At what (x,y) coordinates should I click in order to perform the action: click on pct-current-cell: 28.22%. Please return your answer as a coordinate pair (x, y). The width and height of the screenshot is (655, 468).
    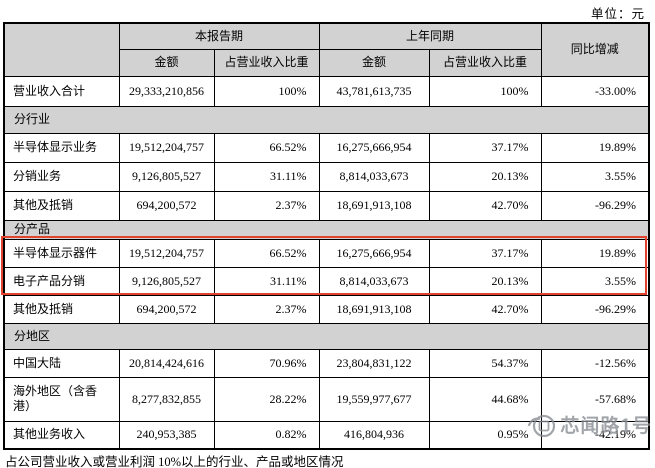
    Looking at the image, I should click on (266, 399).